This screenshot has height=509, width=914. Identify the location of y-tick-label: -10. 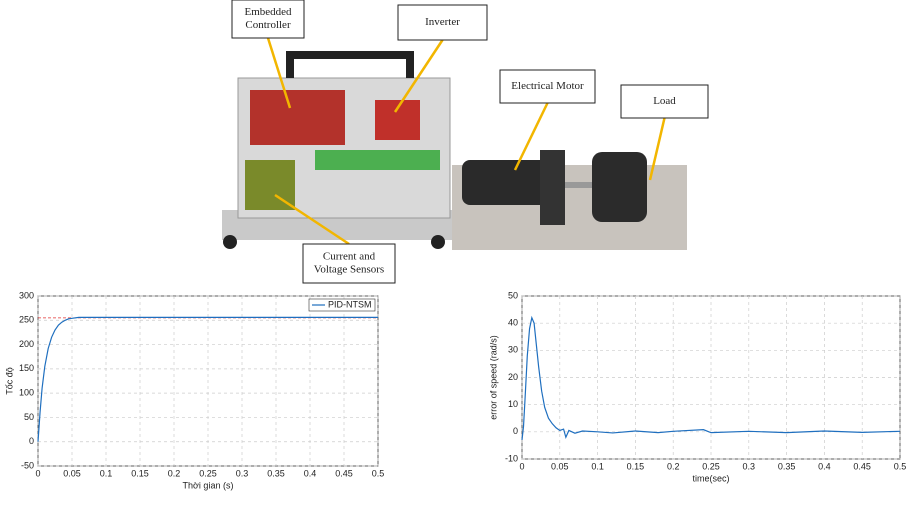
(511, 458).